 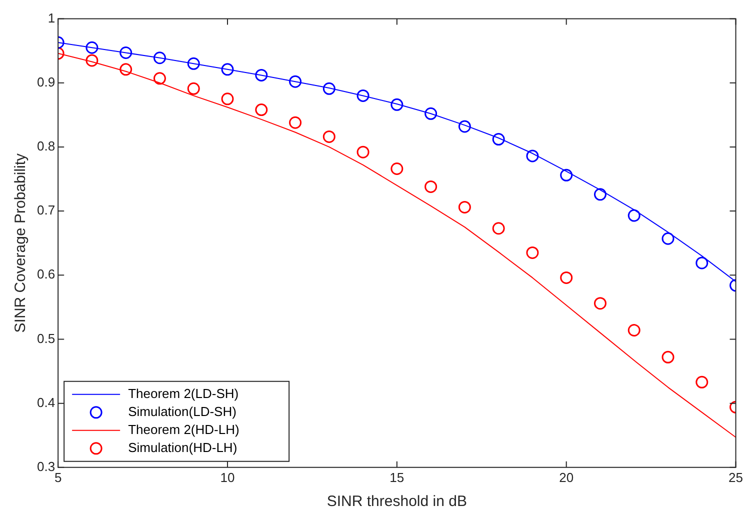 What do you see at coordinates (183, 447) in the screenshot?
I see `legend-label: Simulation(HD-LH)` at bounding box center [183, 447].